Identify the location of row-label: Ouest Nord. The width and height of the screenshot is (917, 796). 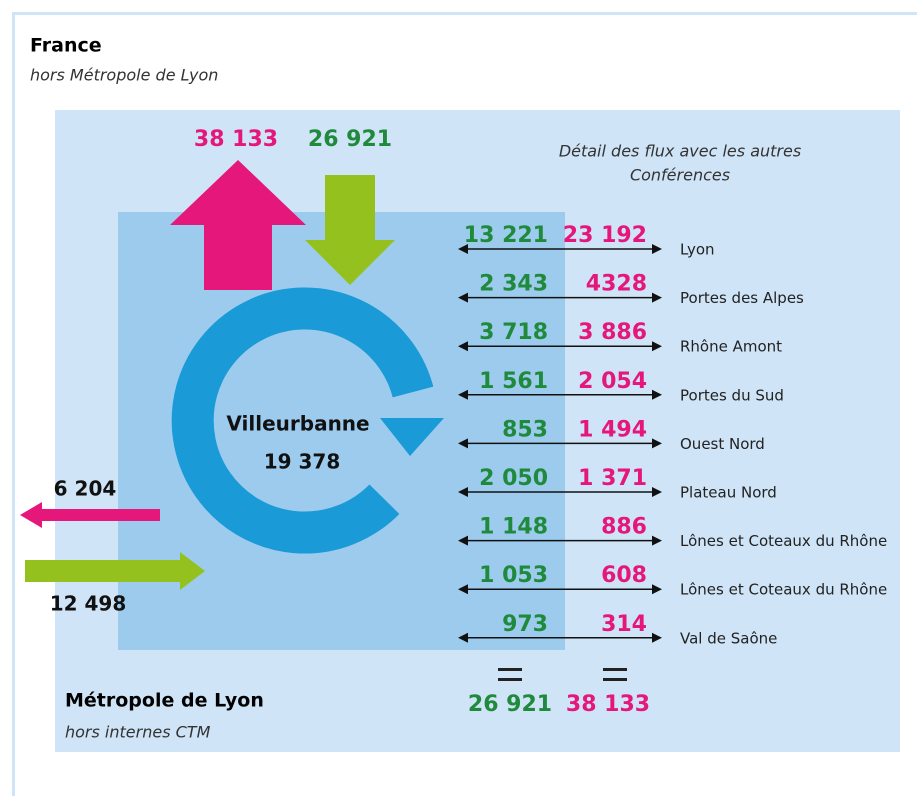
(722, 444).